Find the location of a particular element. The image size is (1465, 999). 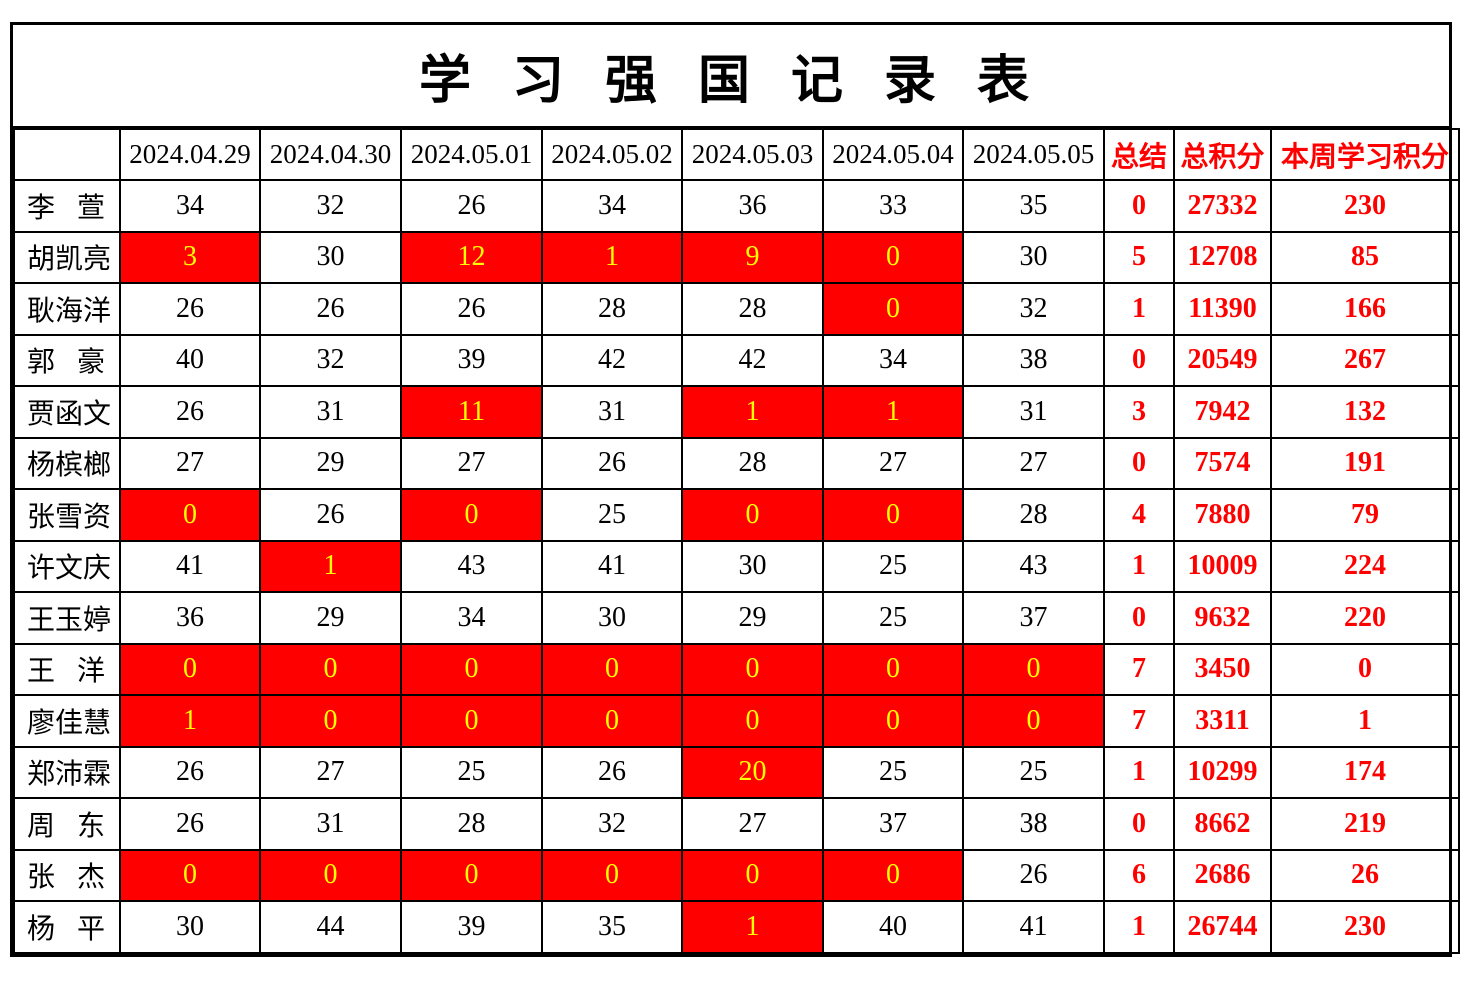

column-header-total-points: 总积分 is located at coordinates (1222, 154).